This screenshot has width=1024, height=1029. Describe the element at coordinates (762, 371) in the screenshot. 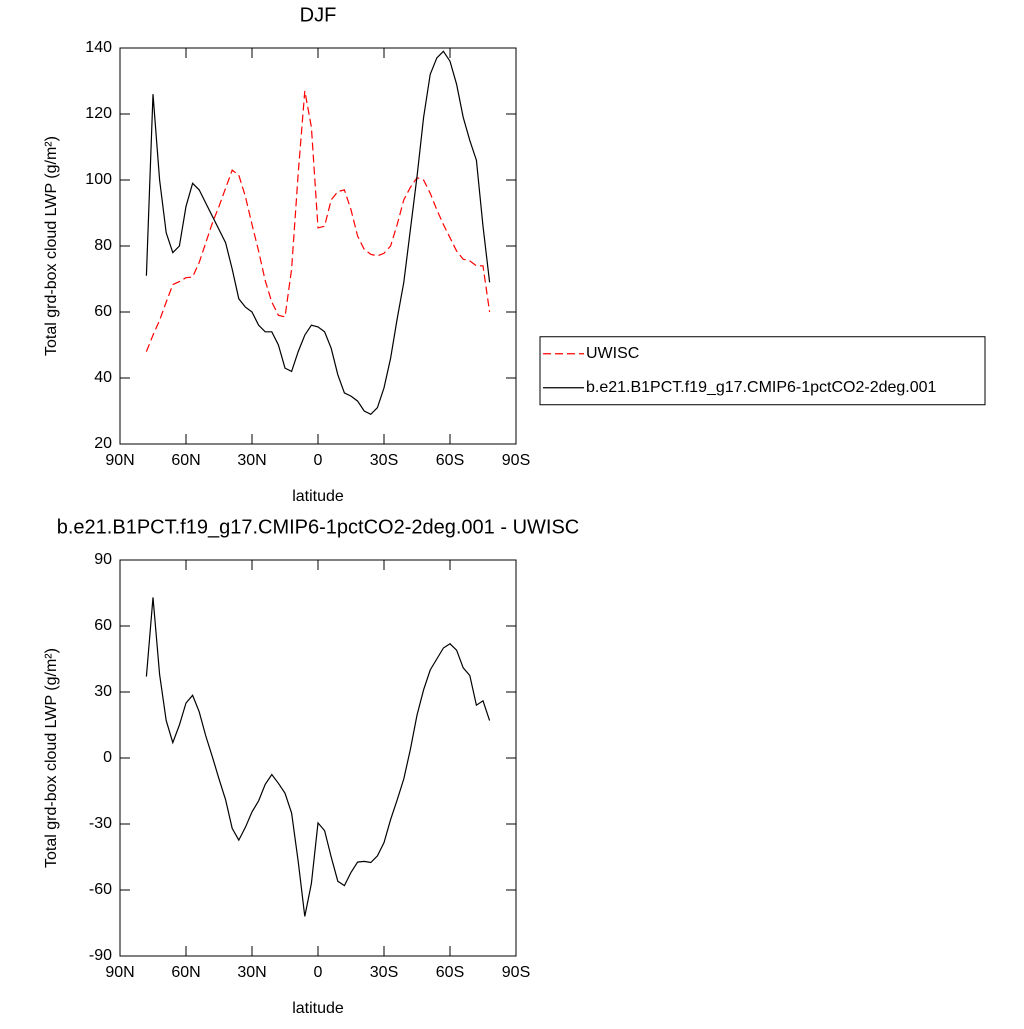

I see `legend-box` at that location.